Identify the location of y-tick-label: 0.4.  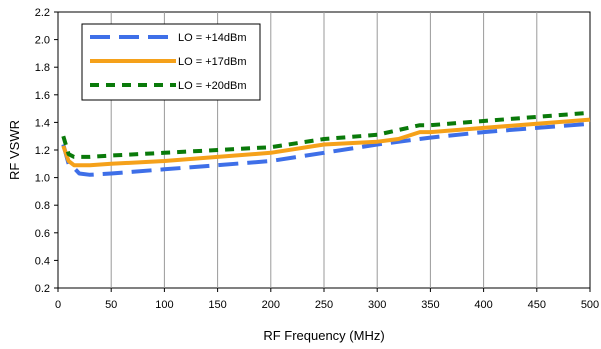
(42, 261).